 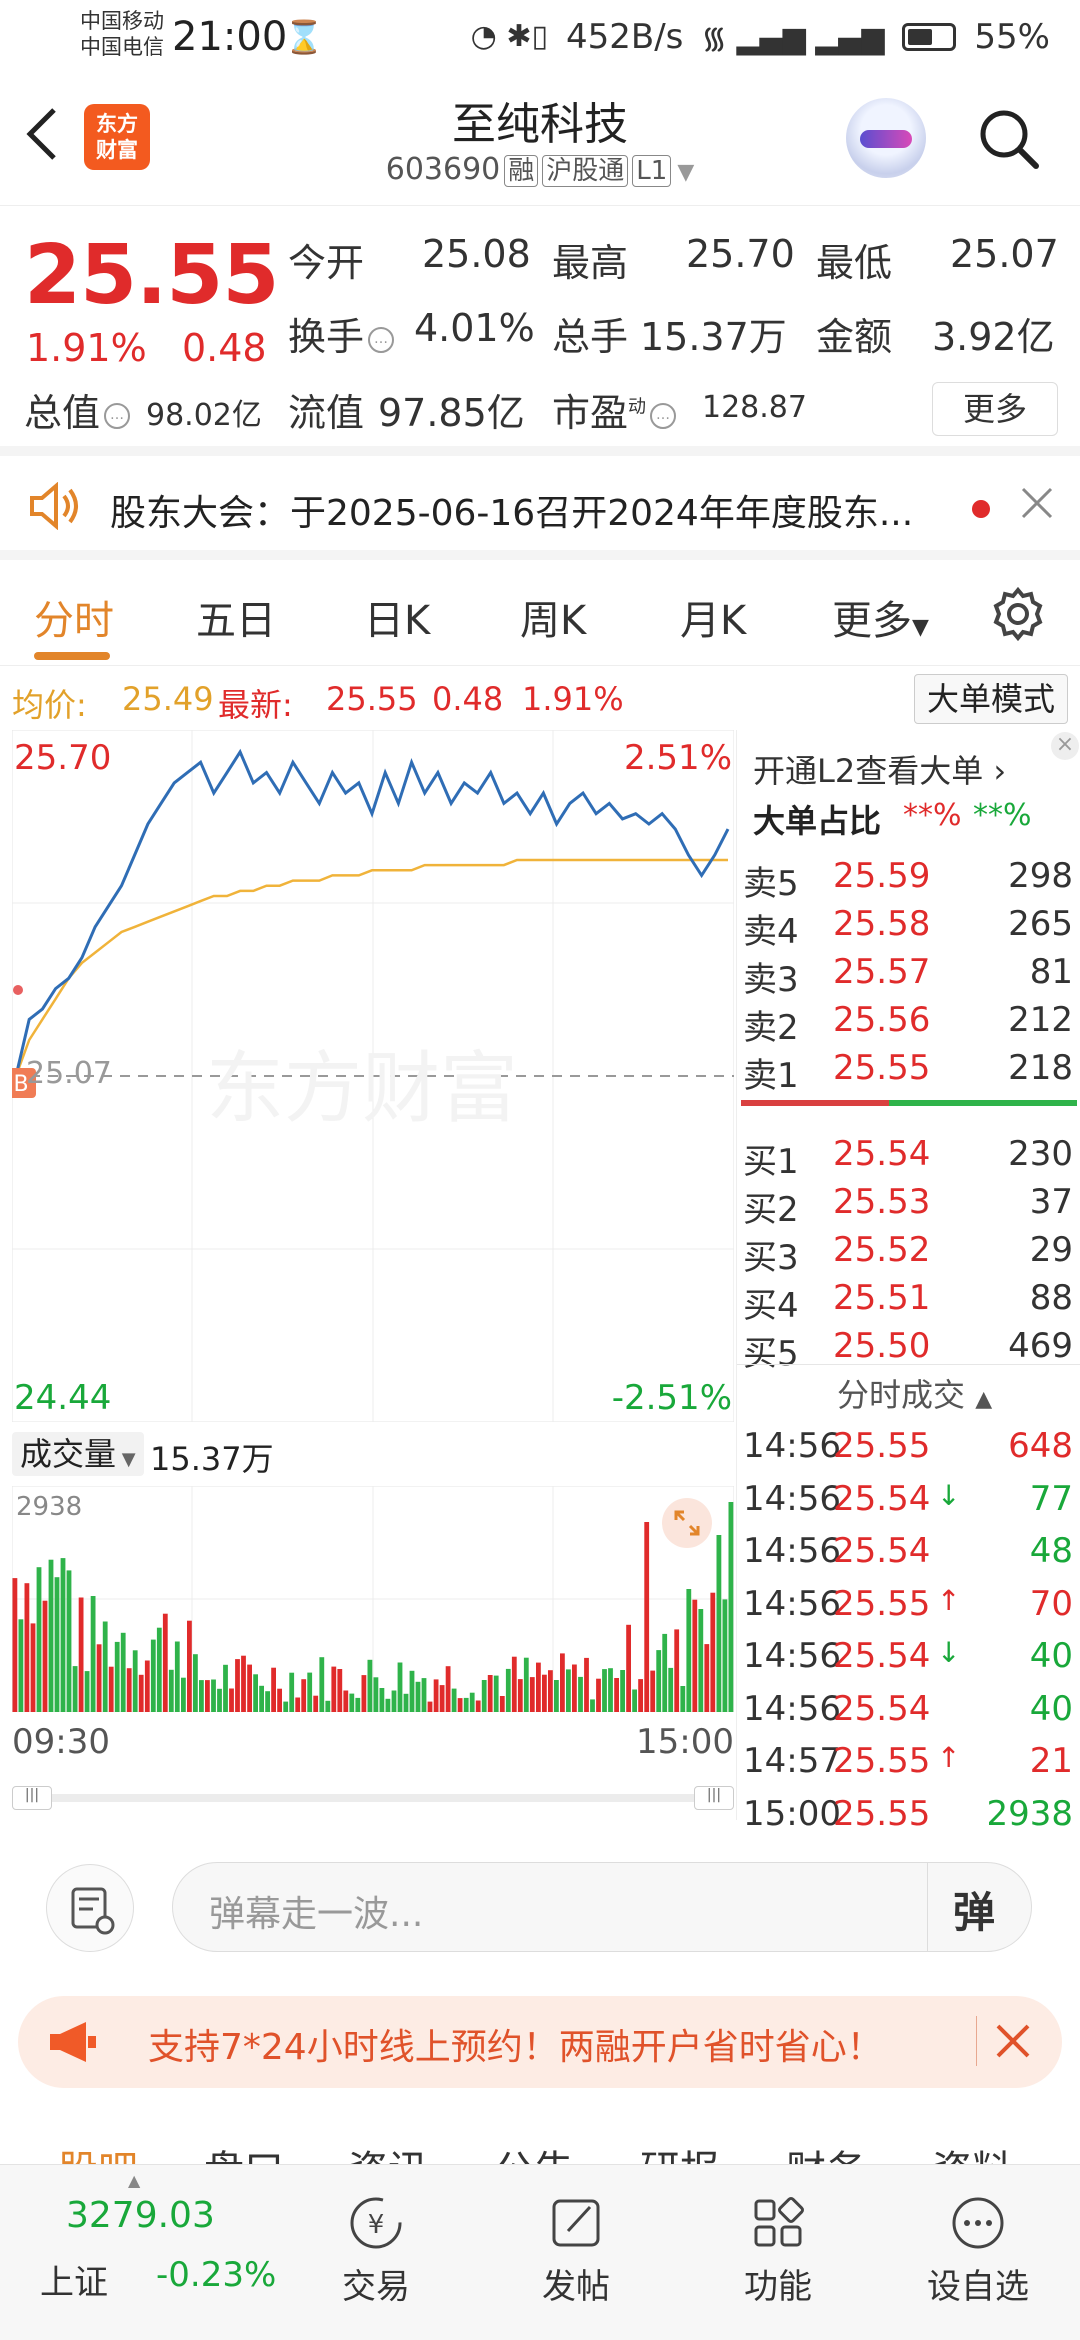 I want to click on gear-icon, so click(x=1018, y=616).